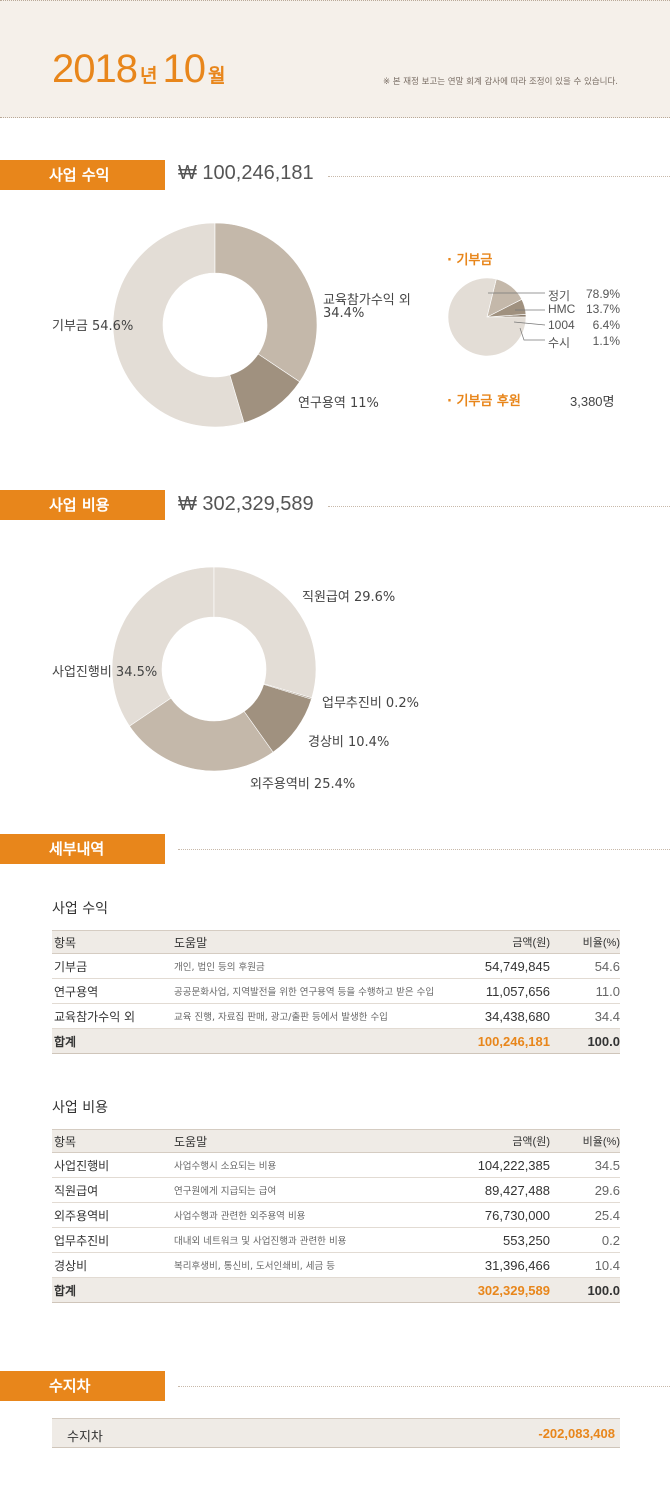 This screenshot has height=1505, width=670. I want to click on balance-value: -202,083,408, so click(576, 1433).